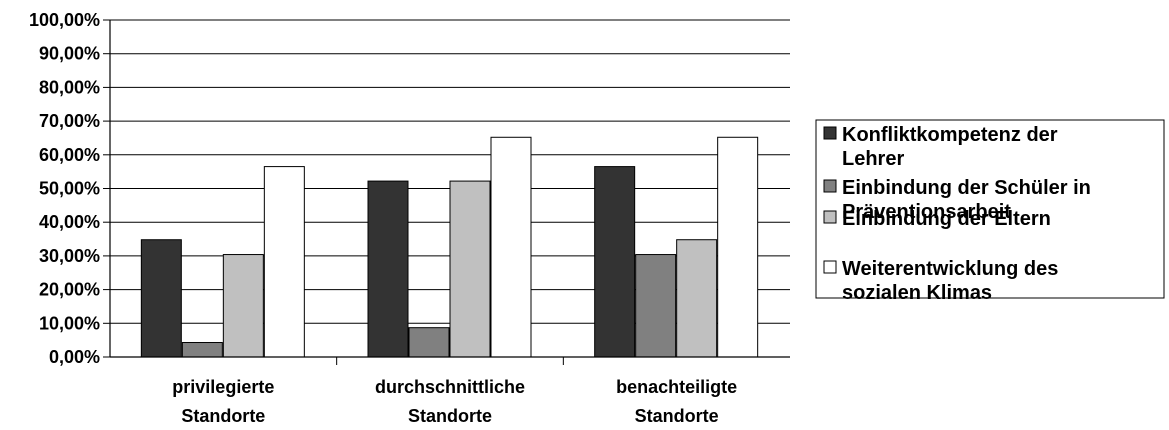 This screenshot has width=1169, height=430. Describe the element at coordinates (950, 269) in the screenshot. I see `legend-label: Weiterentwicklung des` at that location.